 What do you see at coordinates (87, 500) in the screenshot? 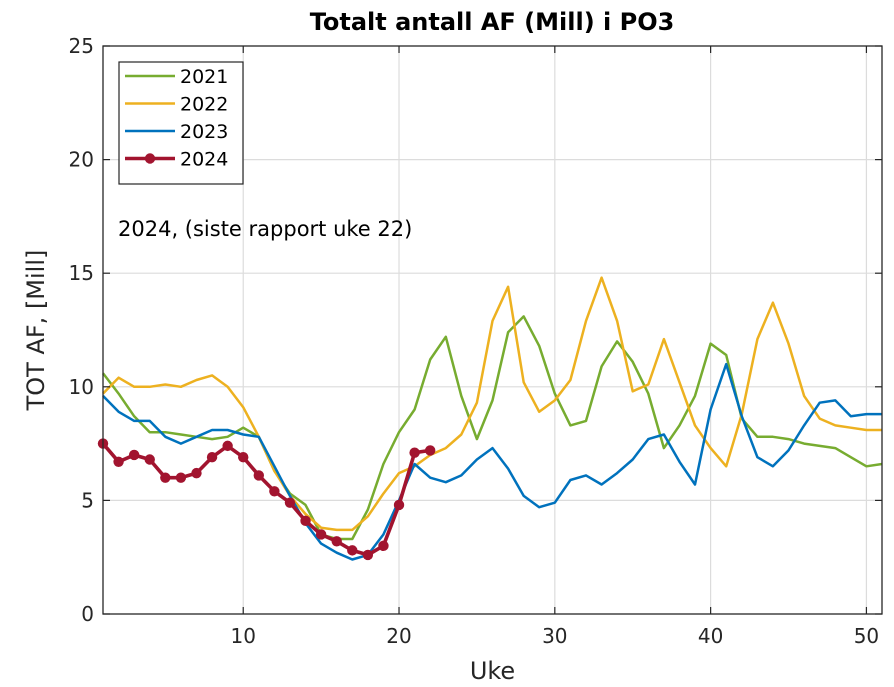
I see `y-tick-label: 5` at bounding box center [87, 500].